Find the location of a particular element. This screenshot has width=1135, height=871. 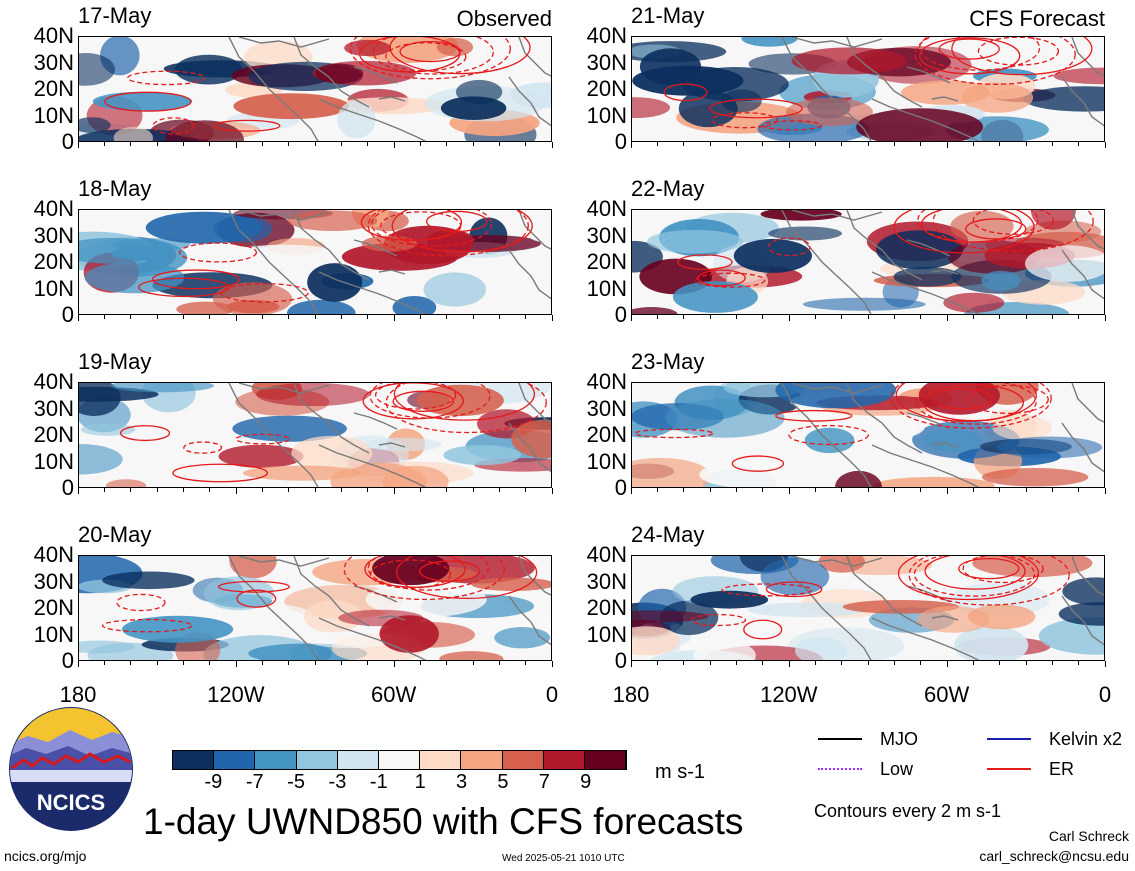

svg-text: NCICS is located at coordinates (71, 802).